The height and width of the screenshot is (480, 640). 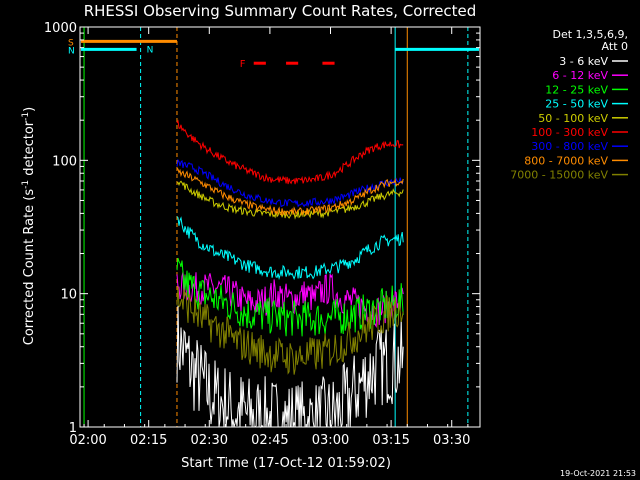 I want to click on series-line-800-7000-kev, so click(x=290, y=192).